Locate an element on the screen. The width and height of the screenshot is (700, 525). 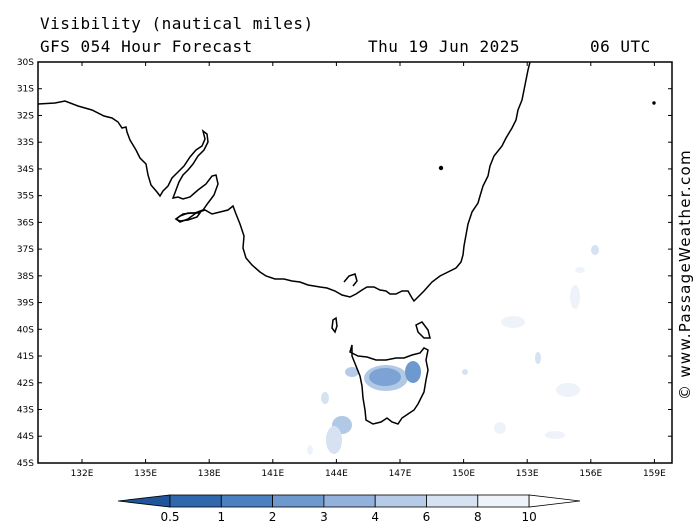
lat-label: 33S is located at coordinates (25, 143).